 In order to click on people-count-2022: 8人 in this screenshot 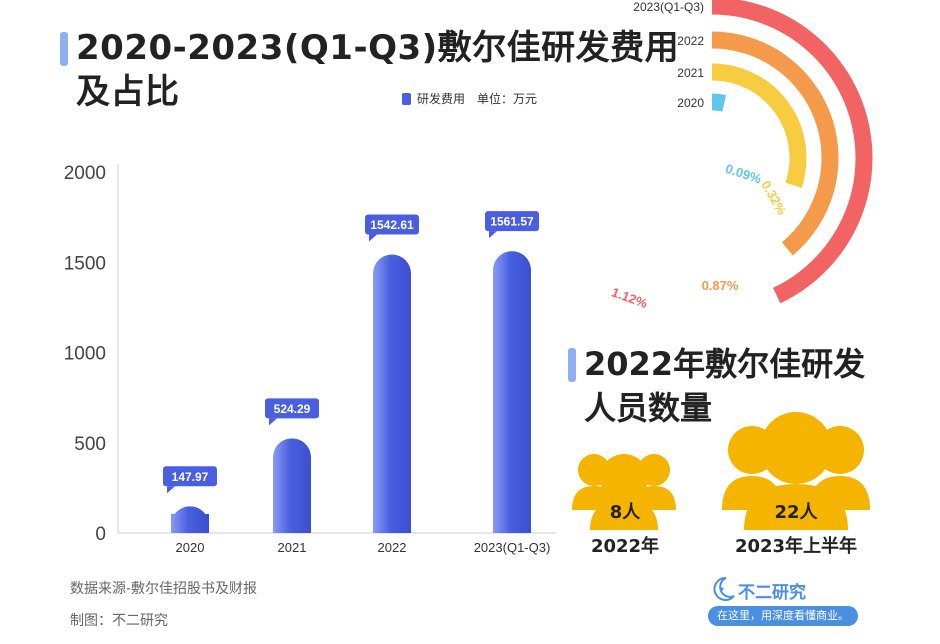, I will do `click(625, 512)`.